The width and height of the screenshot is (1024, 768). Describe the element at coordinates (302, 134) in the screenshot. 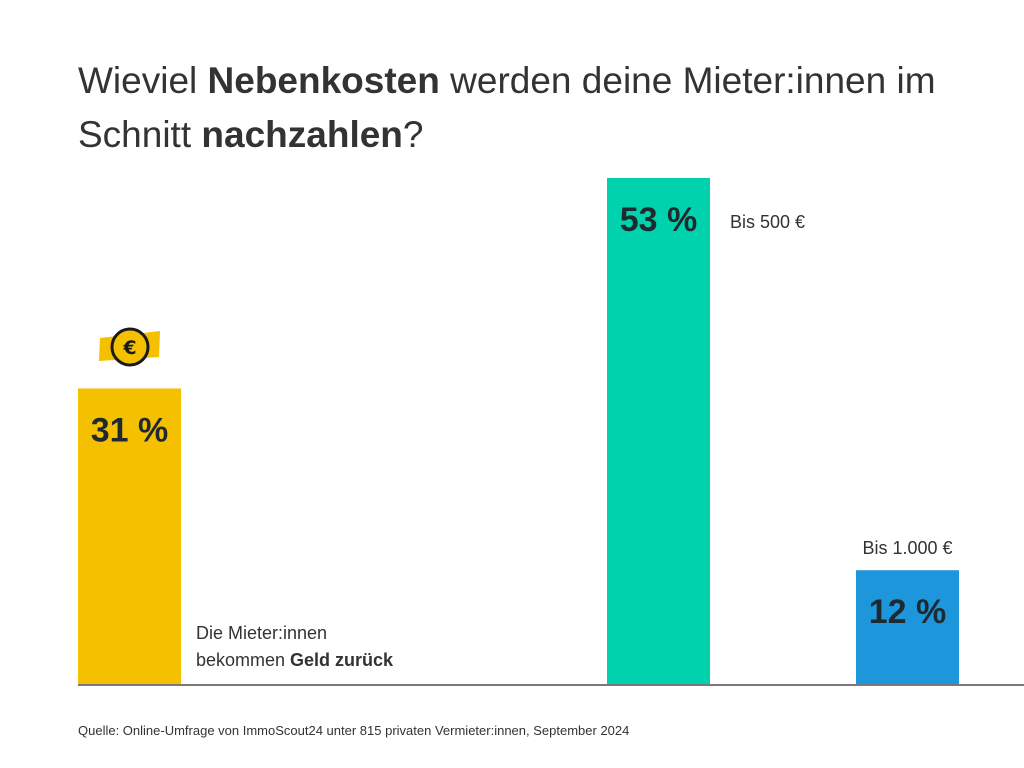

I see `title-bold-2: nachzahlen` at that location.